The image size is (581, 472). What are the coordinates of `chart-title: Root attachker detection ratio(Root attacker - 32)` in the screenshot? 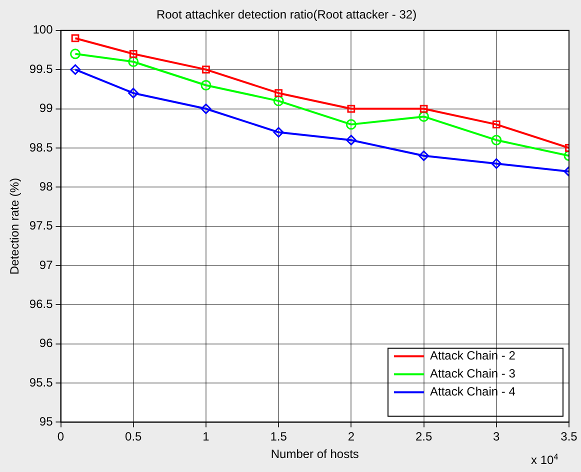 It's located at (286, 15).